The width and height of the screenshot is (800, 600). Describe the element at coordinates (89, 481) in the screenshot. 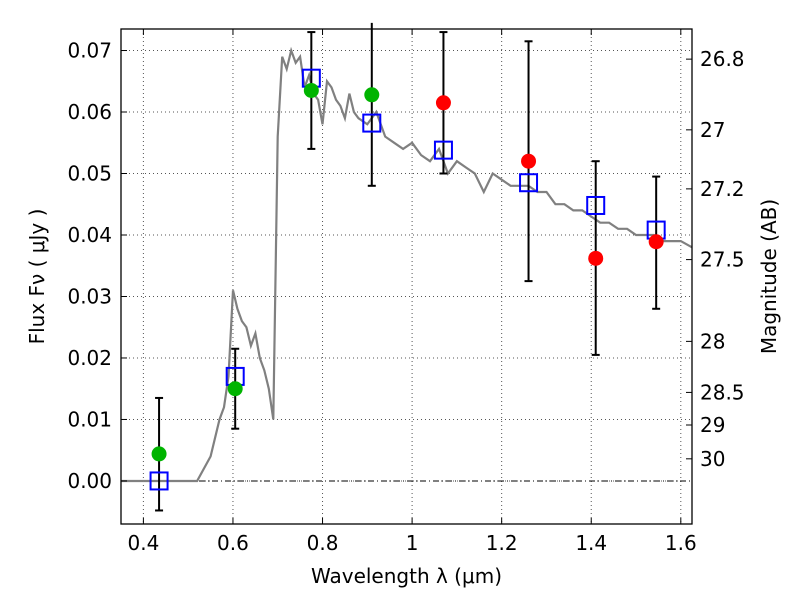

I see `y-tick-label: 0.00` at that location.